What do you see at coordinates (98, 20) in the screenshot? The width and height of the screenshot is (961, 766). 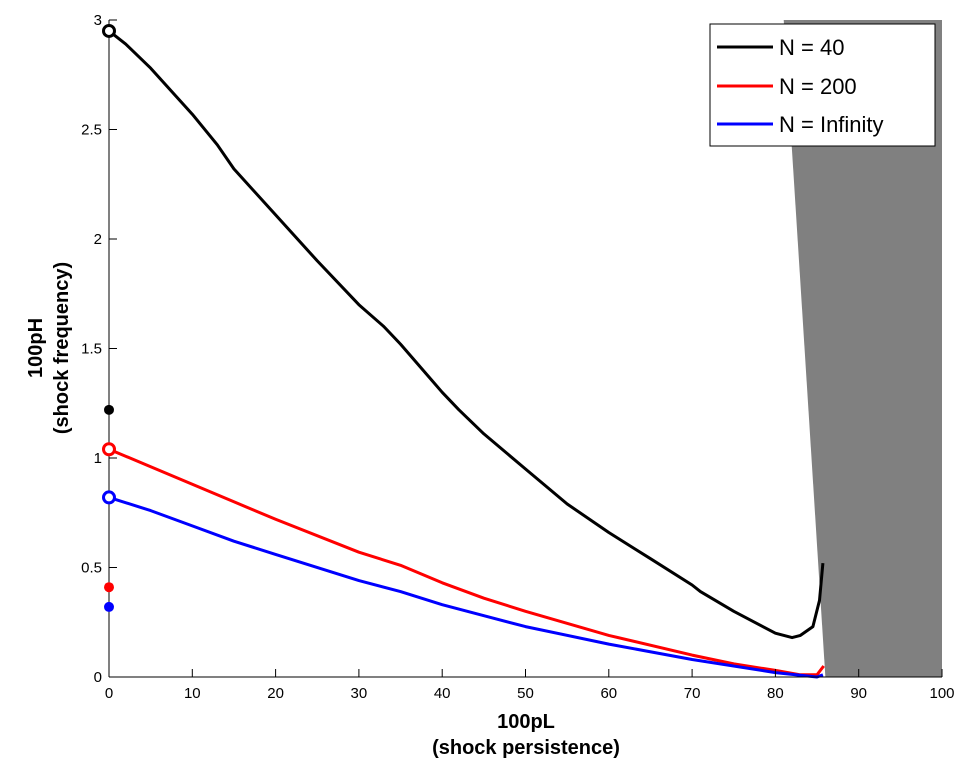 I see `y-tick-label: 3` at bounding box center [98, 20].